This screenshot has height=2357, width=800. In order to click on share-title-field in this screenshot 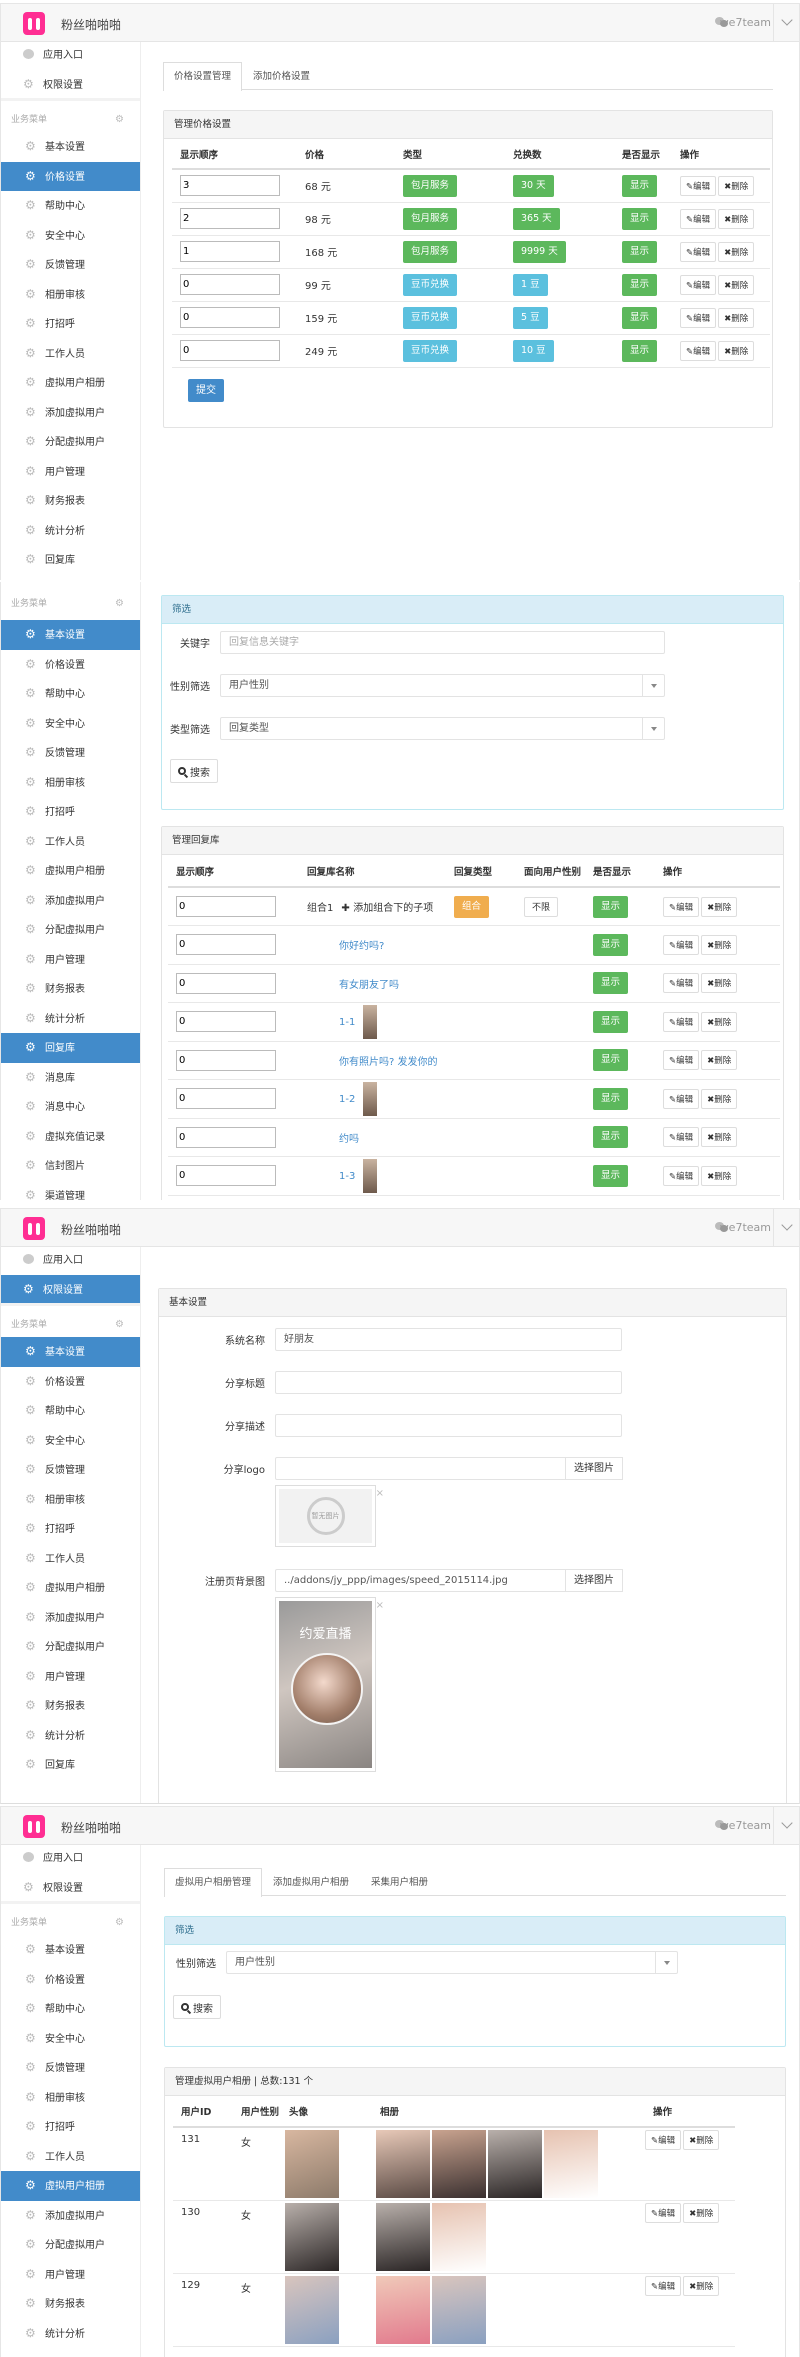, I will do `click(448, 1382)`.